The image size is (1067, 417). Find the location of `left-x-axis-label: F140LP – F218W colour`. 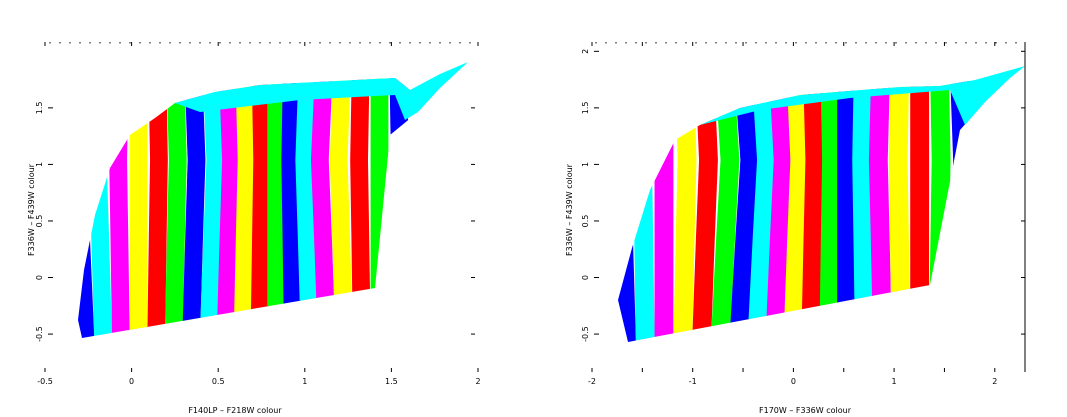

left-x-axis-label: F140LP – F218W colour is located at coordinates (235, 410).